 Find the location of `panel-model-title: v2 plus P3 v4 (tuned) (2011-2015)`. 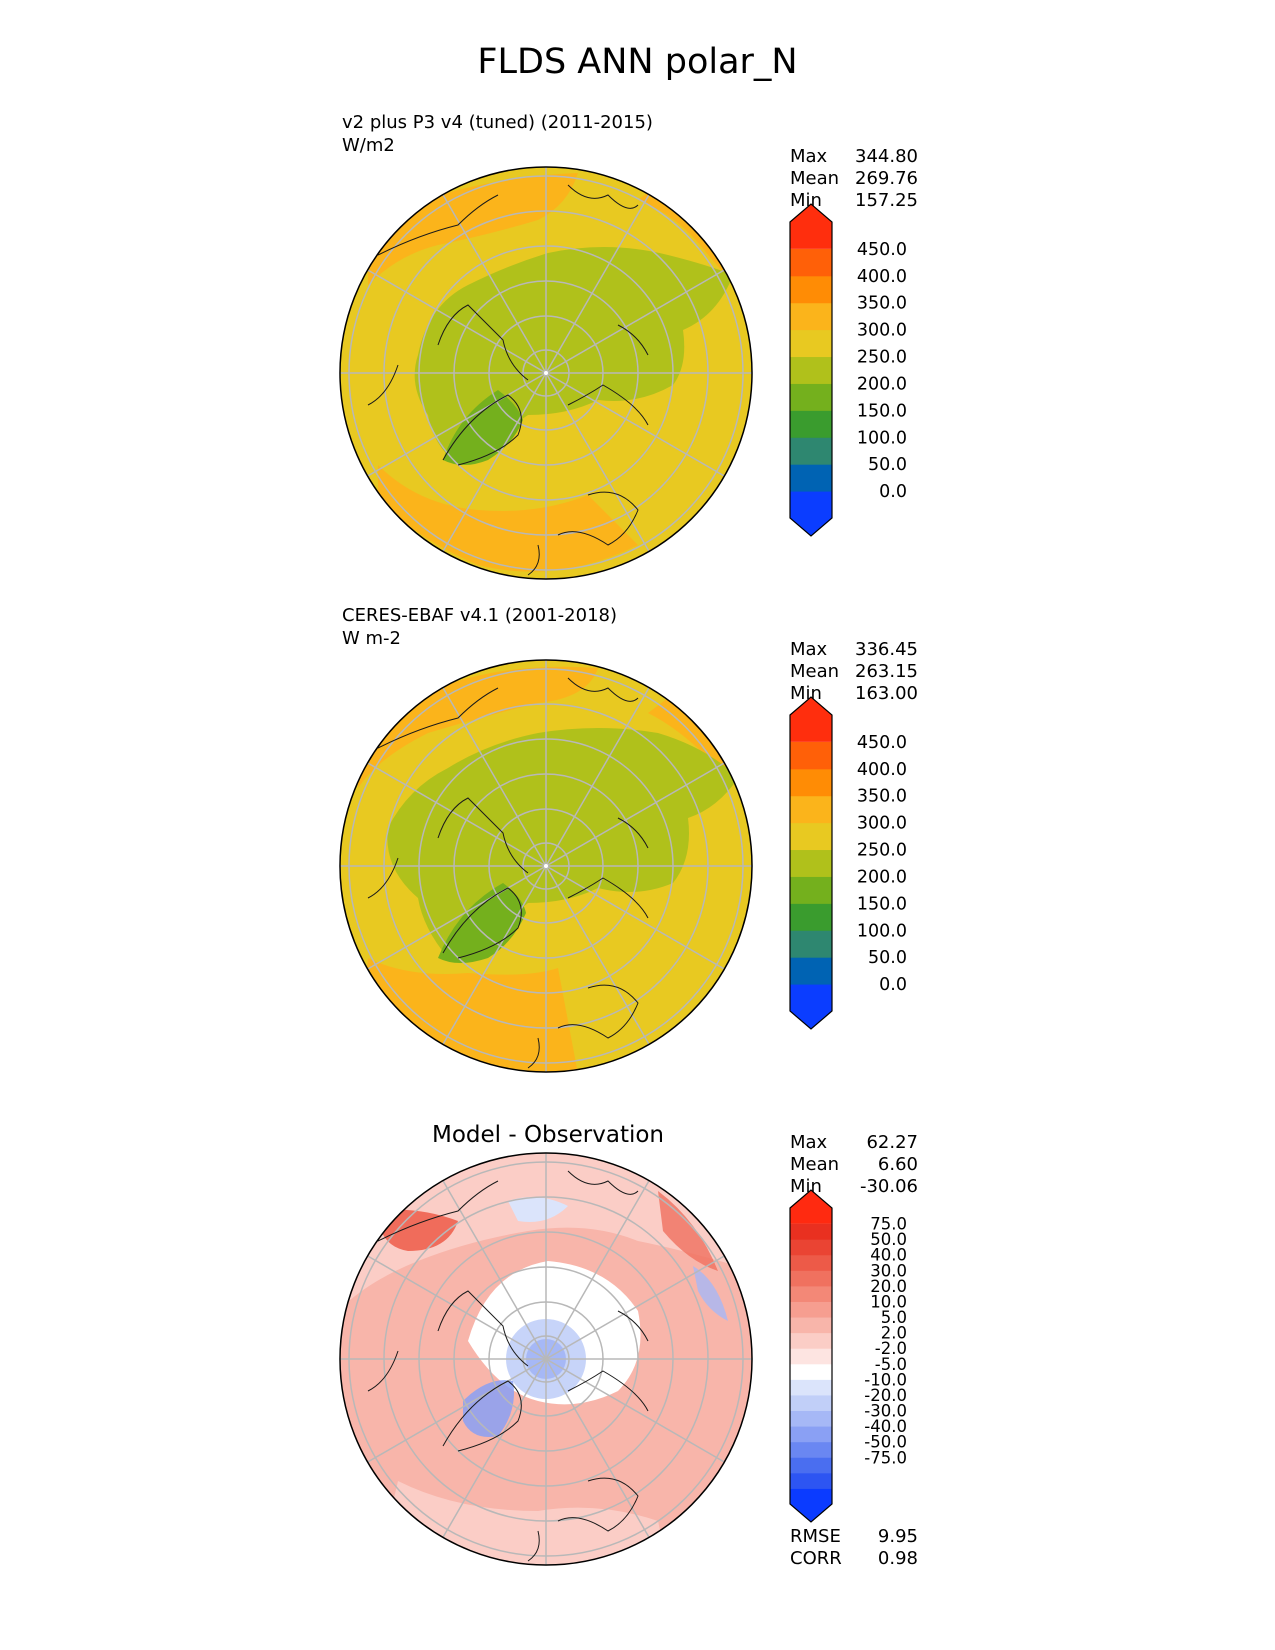

panel-model-title: v2 plus P3 v4 (tuned) (2011-2015) is located at coordinates (497, 122).